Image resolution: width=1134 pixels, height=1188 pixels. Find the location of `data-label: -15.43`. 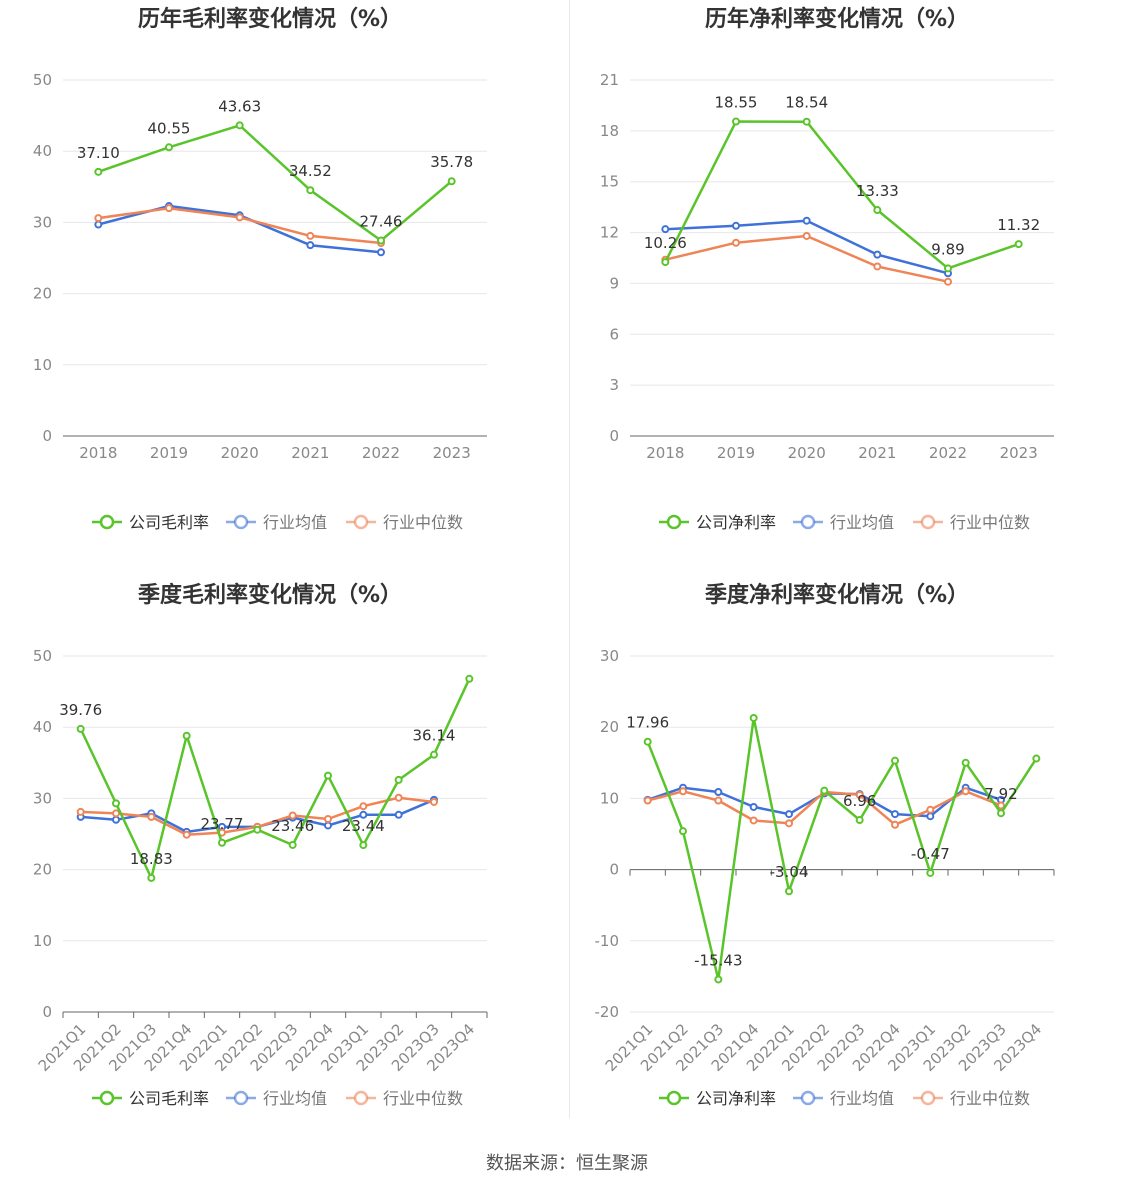

data-label: -15.43 is located at coordinates (718, 960).